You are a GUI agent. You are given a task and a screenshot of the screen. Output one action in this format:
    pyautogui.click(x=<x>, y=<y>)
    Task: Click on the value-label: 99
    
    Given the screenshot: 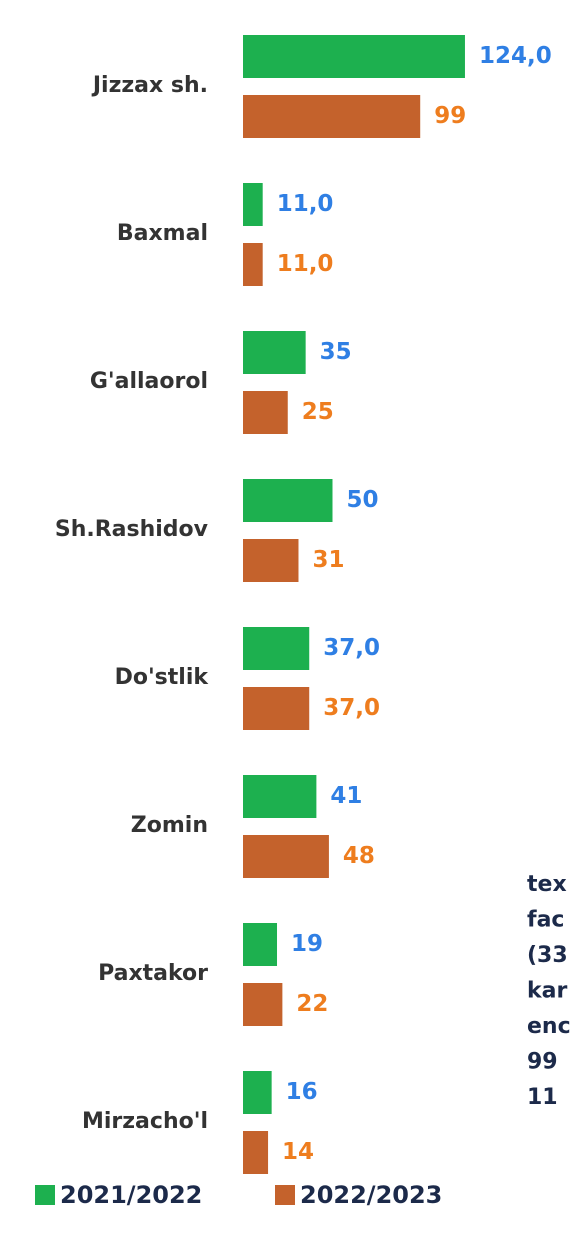 What is the action you would take?
    pyautogui.click(x=450, y=116)
    